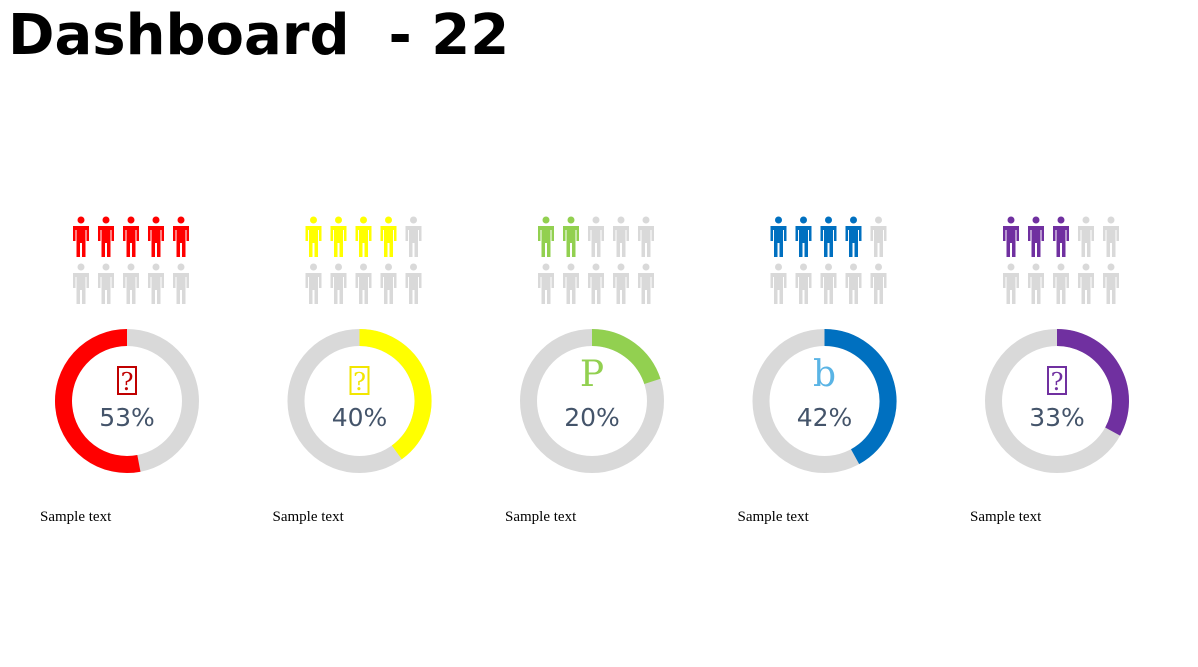 The width and height of the screenshot is (1198, 667). I want to click on center-icon: P, so click(592, 374).